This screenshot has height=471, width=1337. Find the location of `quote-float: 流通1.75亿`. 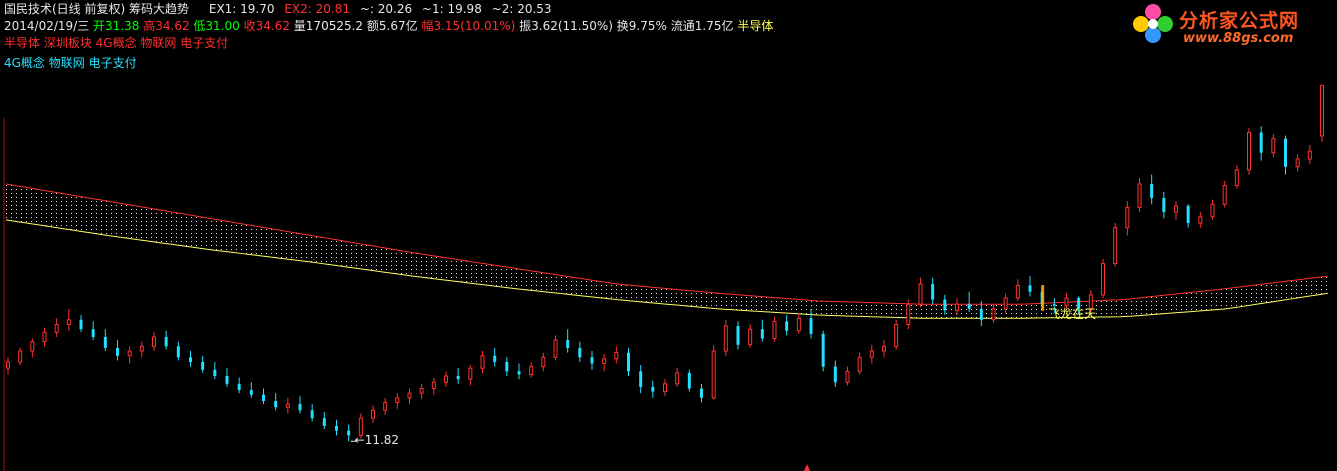

quote-float: 流通1.75亿 is located at coordinates (702, 26).